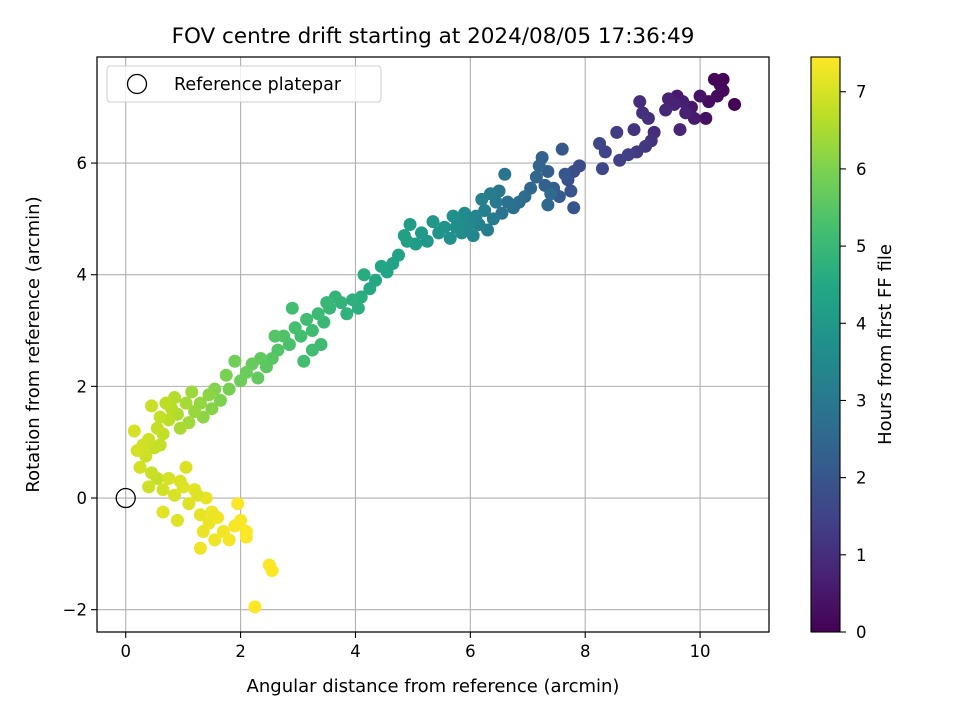  What do you see at coordinates (861, 555) in the screenshot?
I see `colorbar-tick-label: 1` at bounding box center [861, 555].